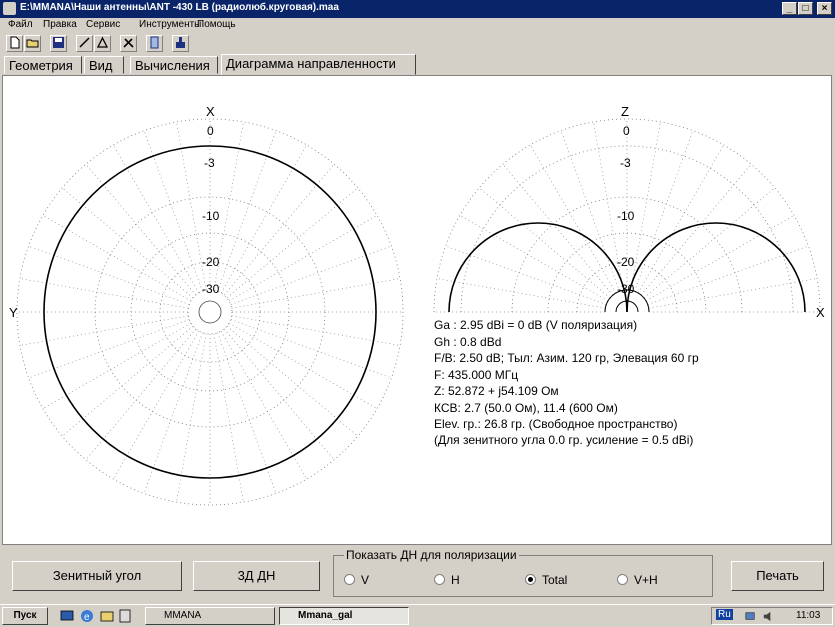 The width and height of the screenshot is (835, 627). I want to click on radio-total-dot, so click(530, 579).